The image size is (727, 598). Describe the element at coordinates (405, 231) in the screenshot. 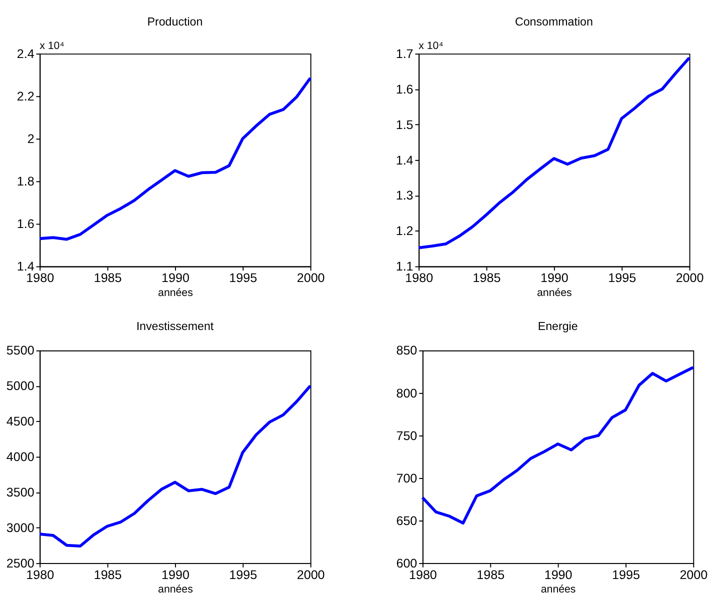

I see `y-tick-label: 1.2` at that location.